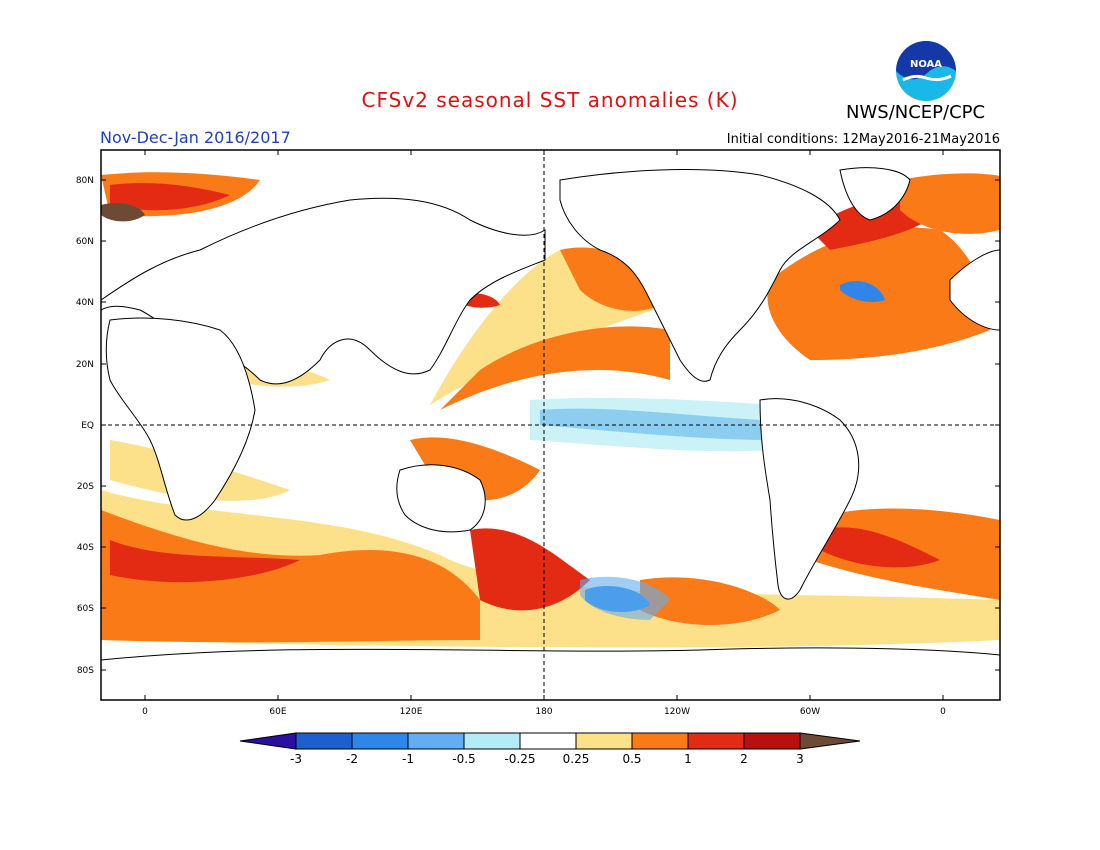  Describe the element at coordinates (85, 303) in the screenshot. I see `lat-label-40n: 40N` at that location.